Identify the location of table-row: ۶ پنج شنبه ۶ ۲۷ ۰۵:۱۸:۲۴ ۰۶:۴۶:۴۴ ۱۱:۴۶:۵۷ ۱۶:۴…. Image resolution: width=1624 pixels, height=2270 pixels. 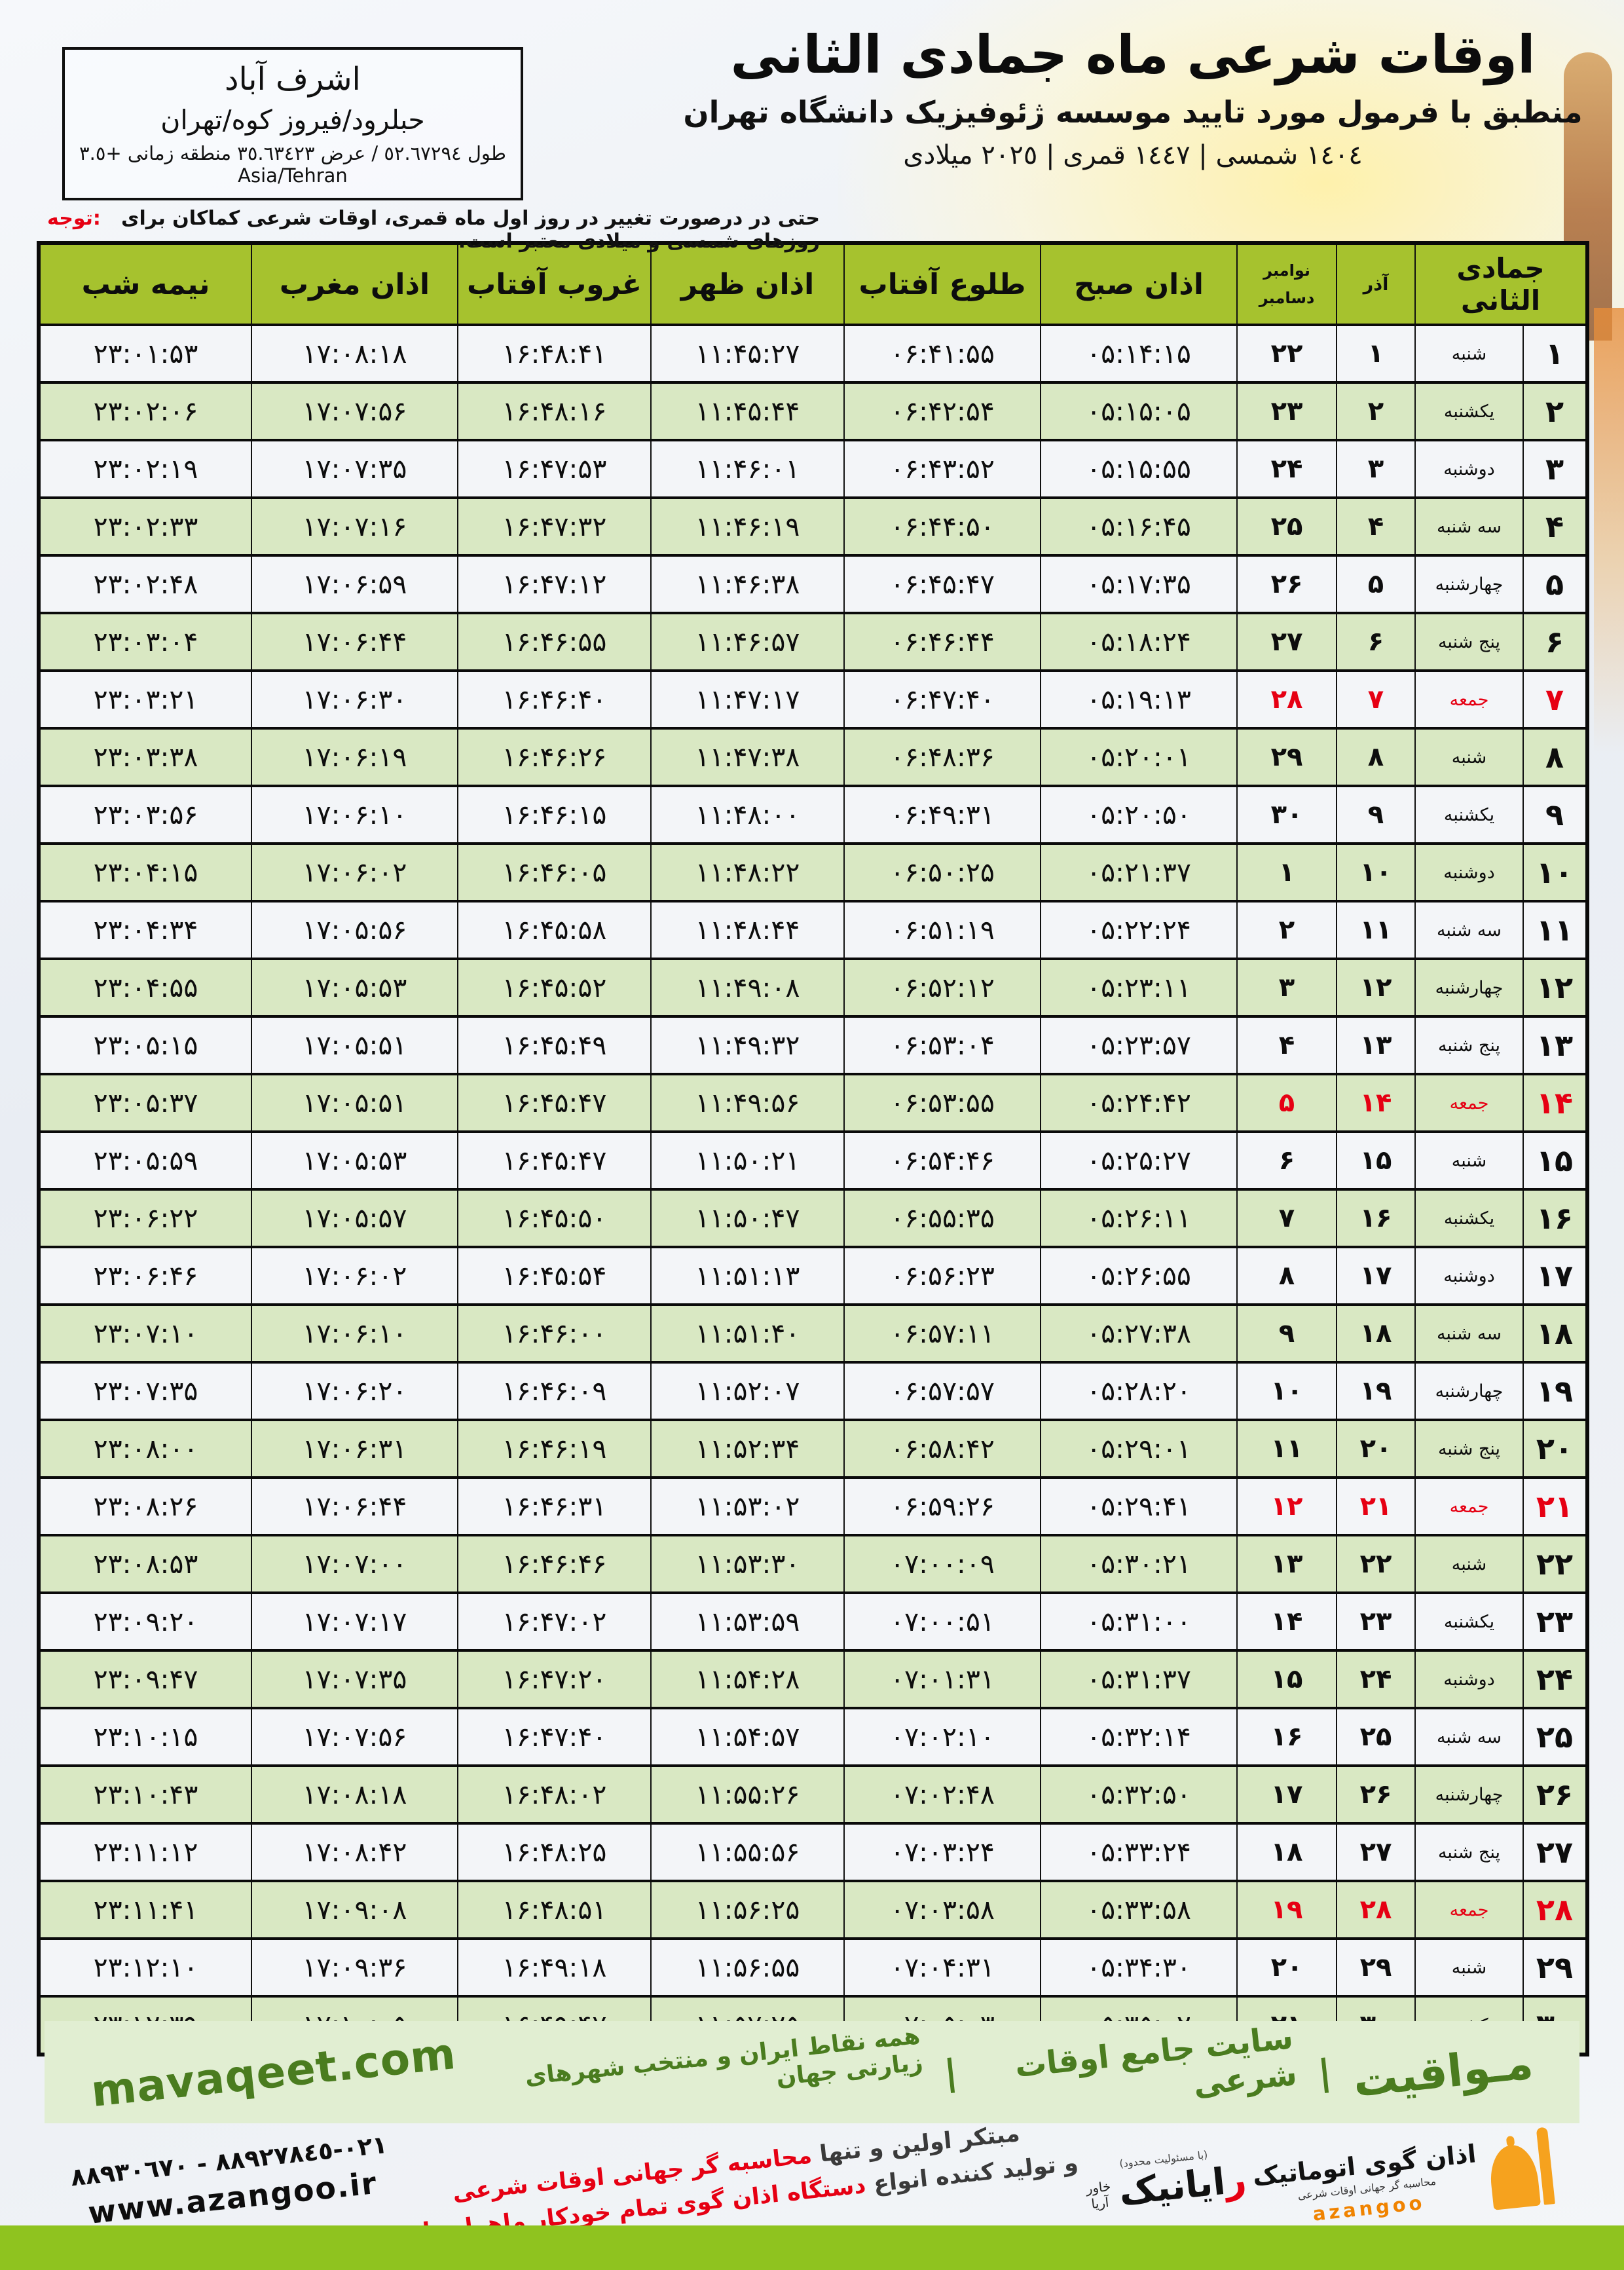
(813, 641).